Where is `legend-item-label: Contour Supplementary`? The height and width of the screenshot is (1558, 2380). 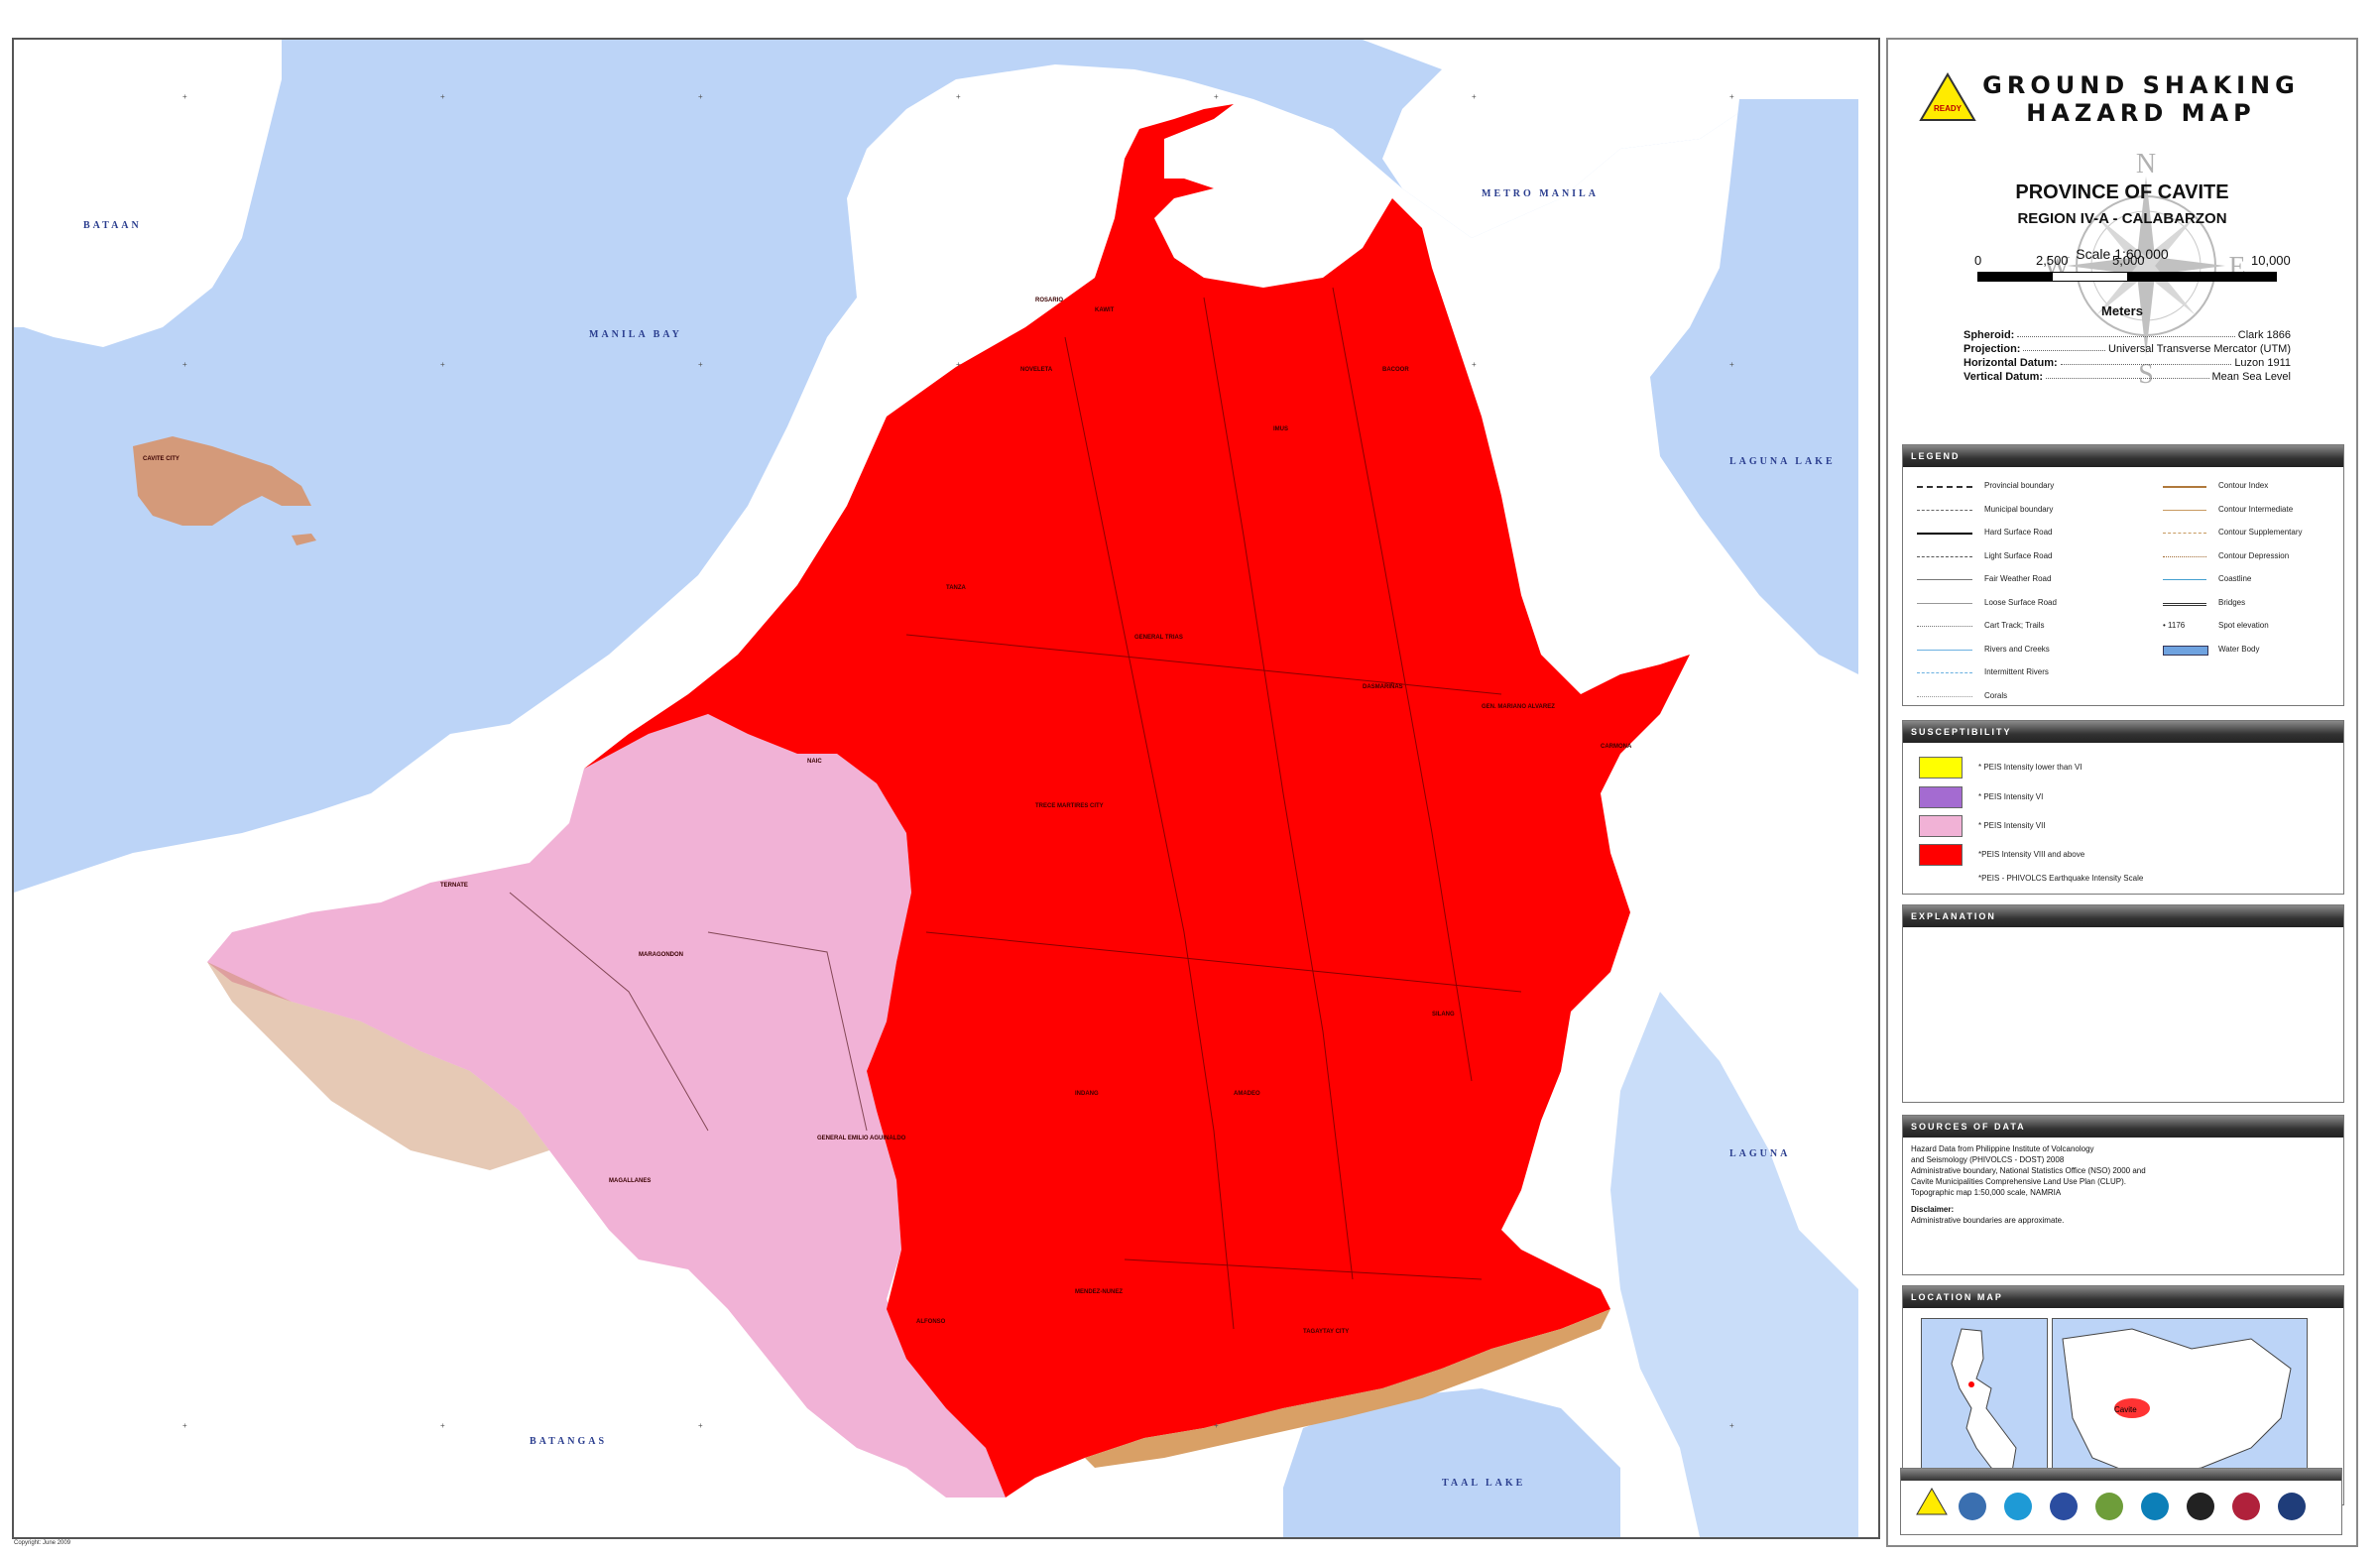 legend-item-label: Contour Supplementary is located at coordinates (2260, 532).